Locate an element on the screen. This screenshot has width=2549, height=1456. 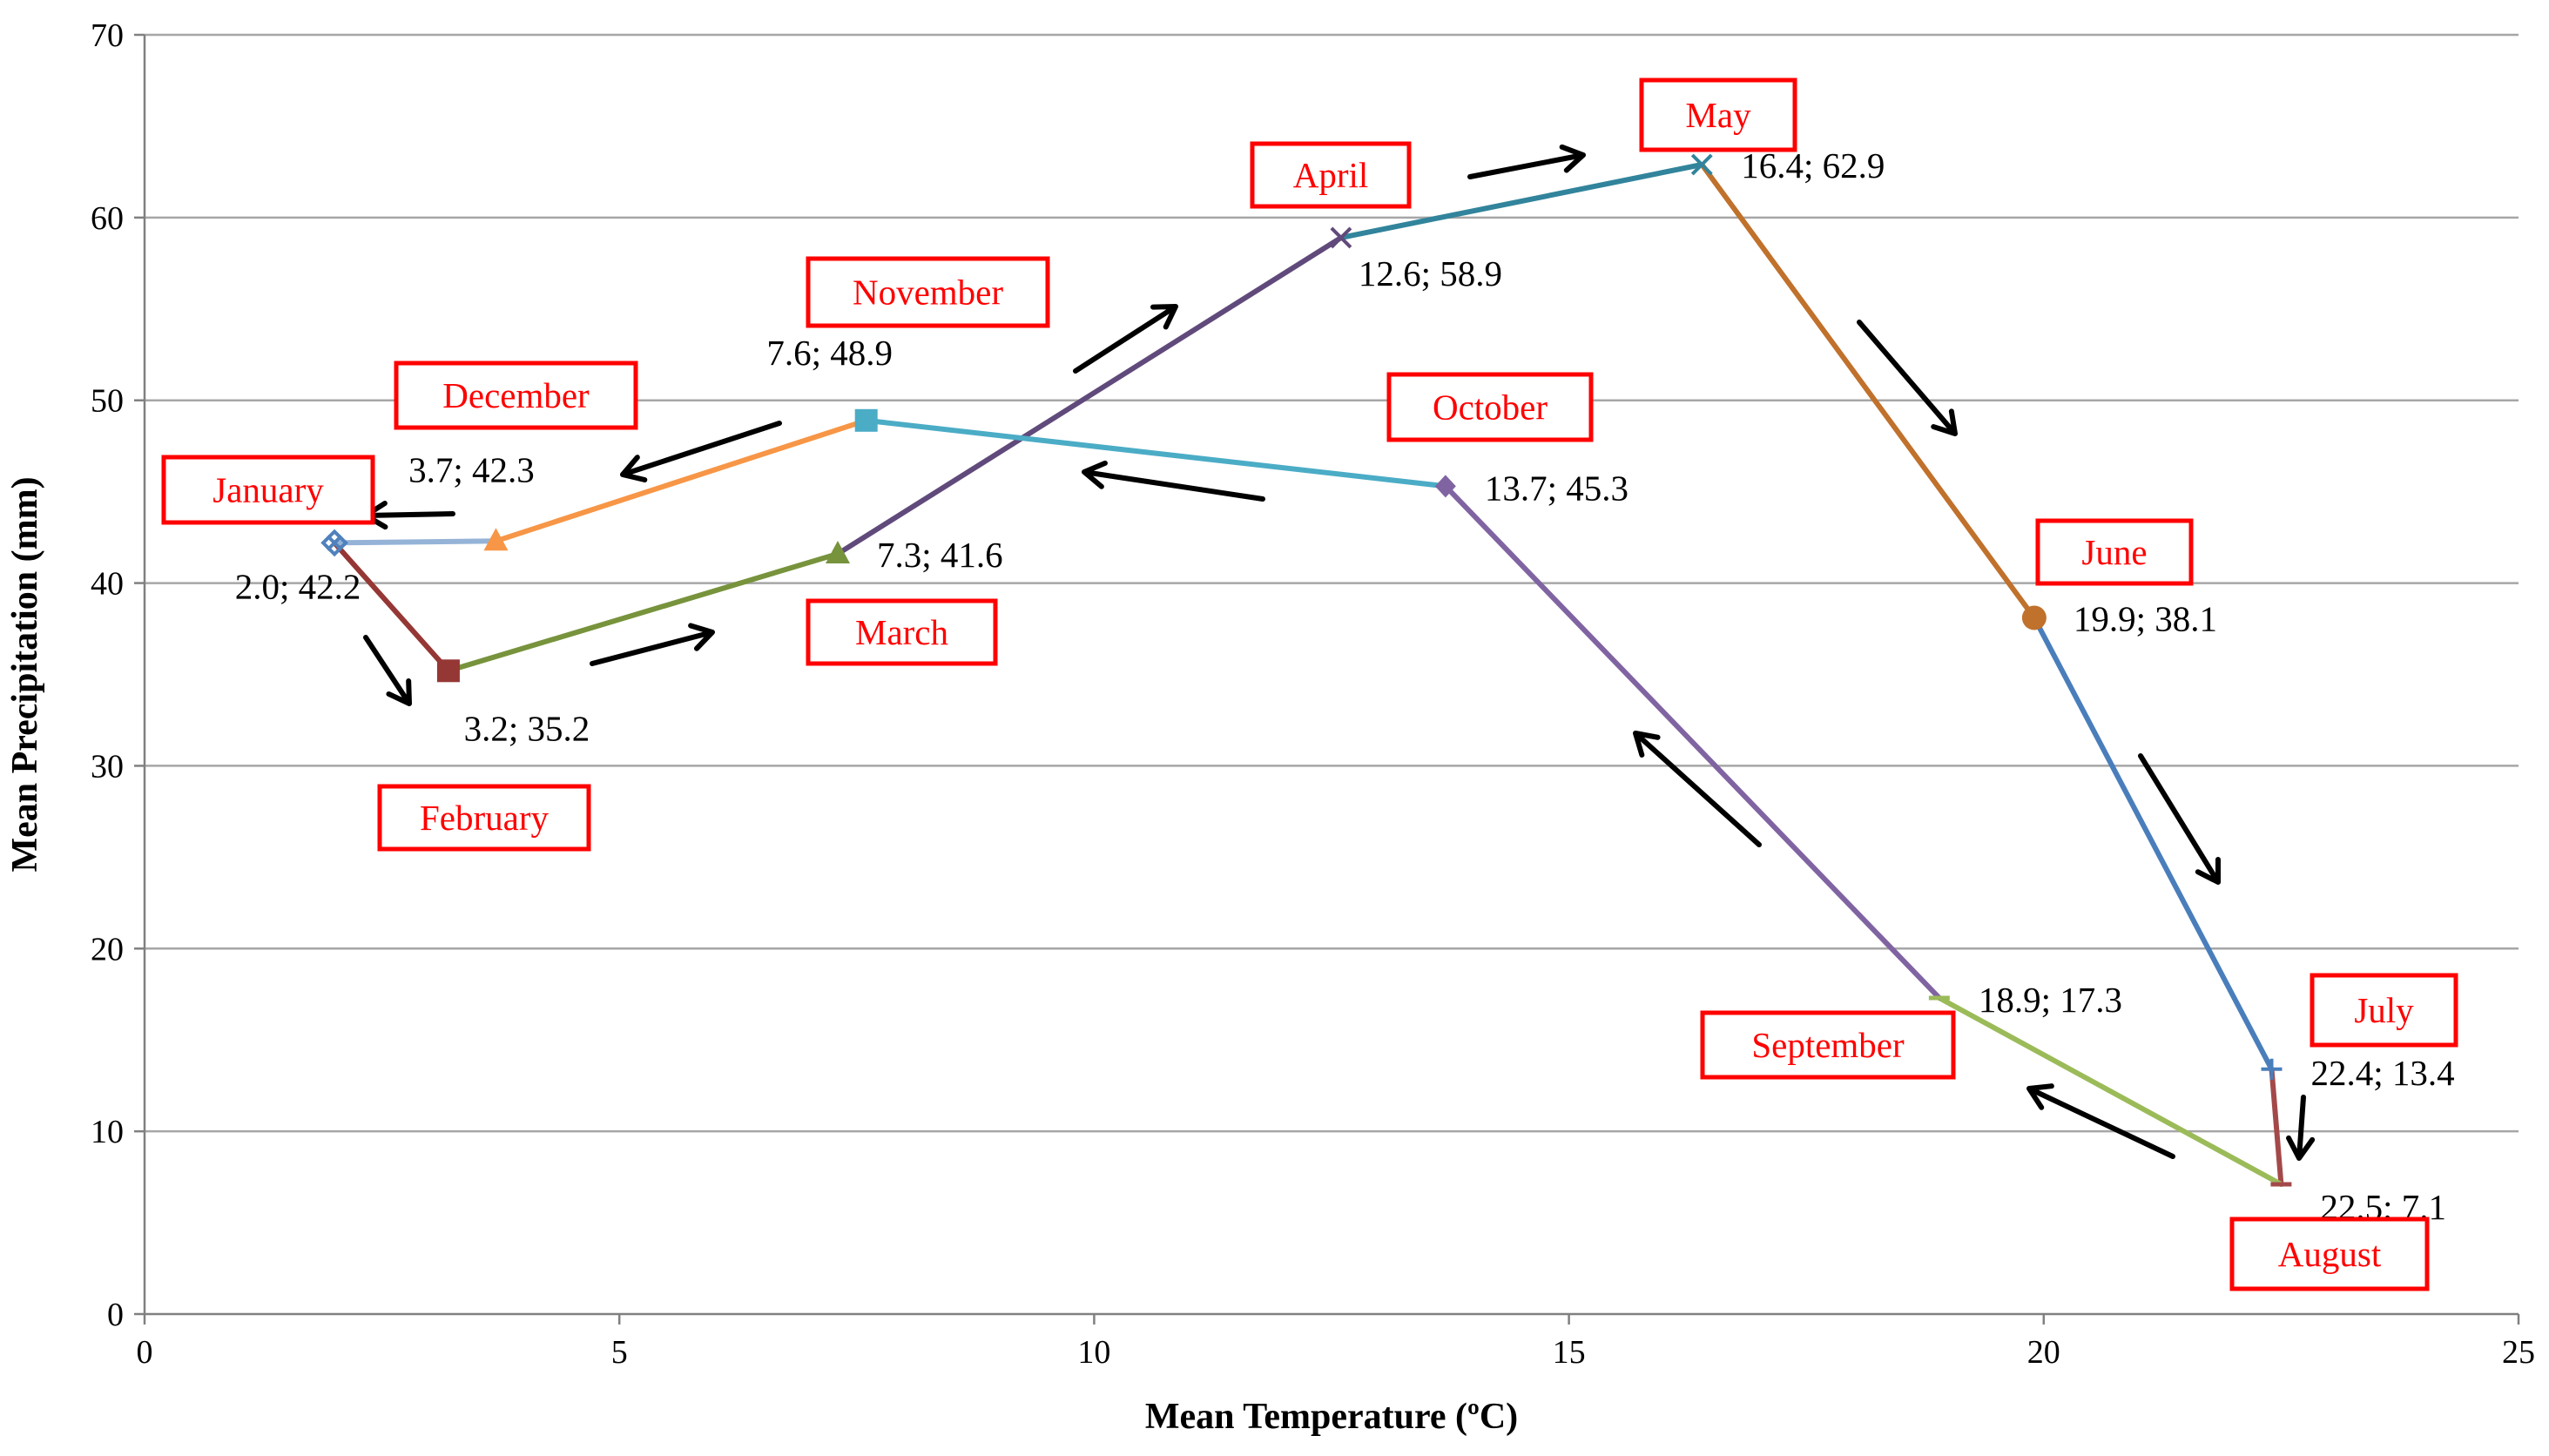
month-label-text: October is located at coordinates (1490, 408).